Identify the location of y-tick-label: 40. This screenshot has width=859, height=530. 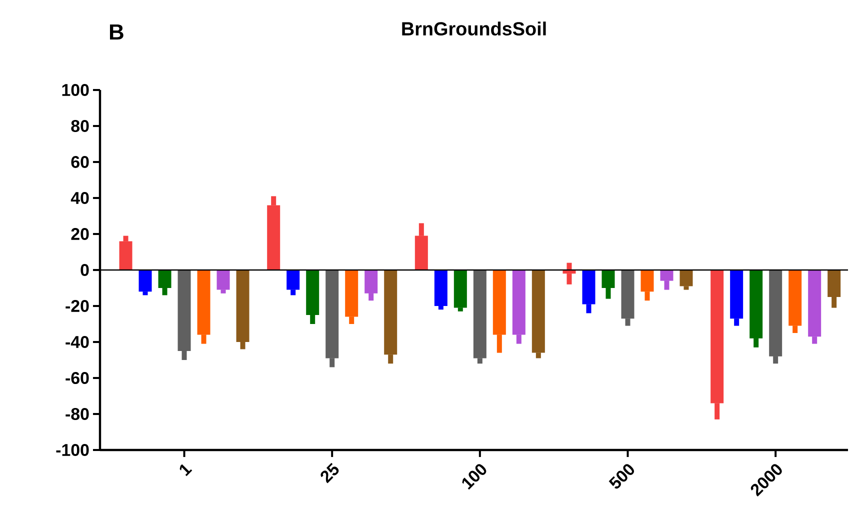
(79, 198).